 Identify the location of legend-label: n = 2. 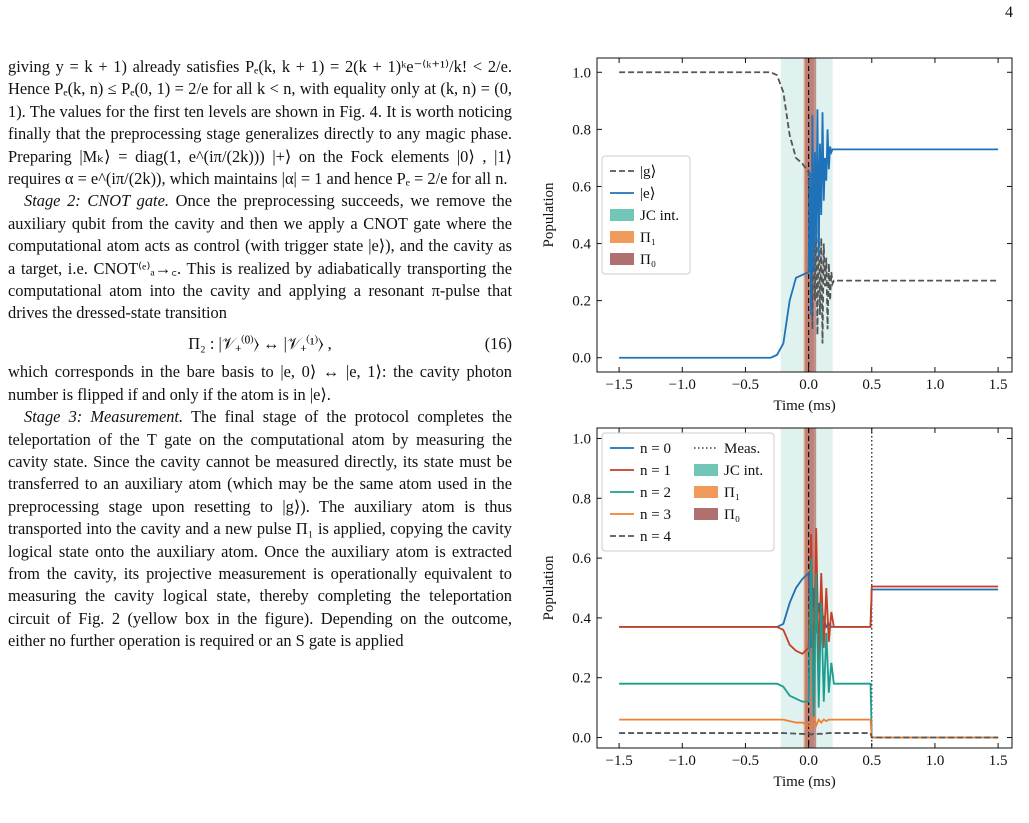
(655, 493).